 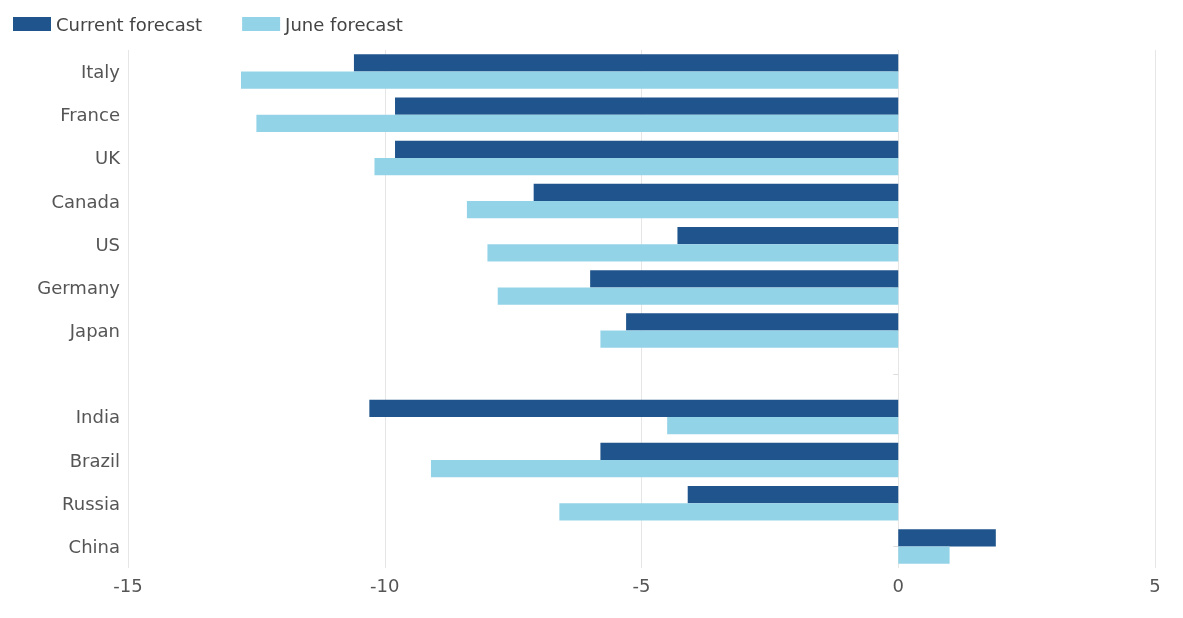 I want to click on y-tick-label: China, so click(x=94, y=546).